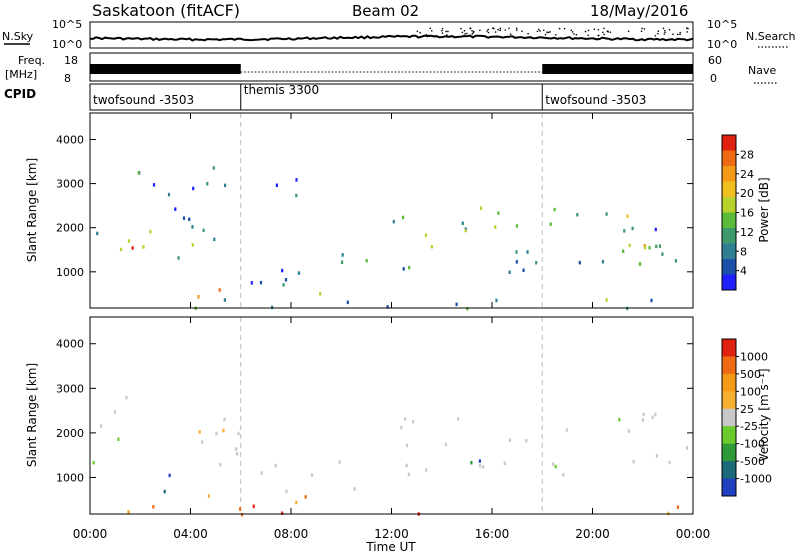  Describe the element at coordinates (391, 68) in the screenshot. I see `freq-panel: Freq. [MHz] 18 8 60 0 Nave` at that location.